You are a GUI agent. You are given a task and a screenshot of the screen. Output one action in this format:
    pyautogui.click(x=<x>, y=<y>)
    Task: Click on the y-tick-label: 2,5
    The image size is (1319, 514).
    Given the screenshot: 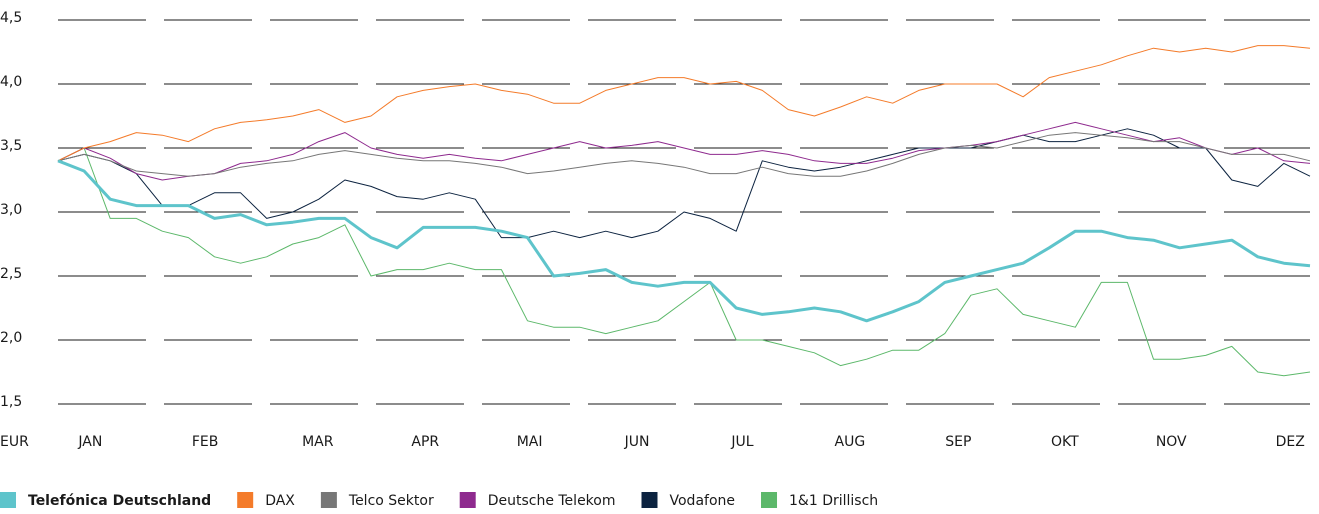 What is the action you would take?
    pyautogui.click(x=11, y=274)
    